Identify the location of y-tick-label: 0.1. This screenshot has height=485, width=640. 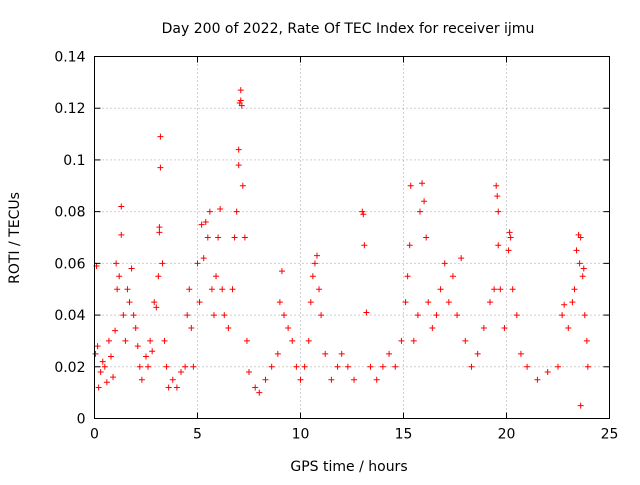
(74, 161).